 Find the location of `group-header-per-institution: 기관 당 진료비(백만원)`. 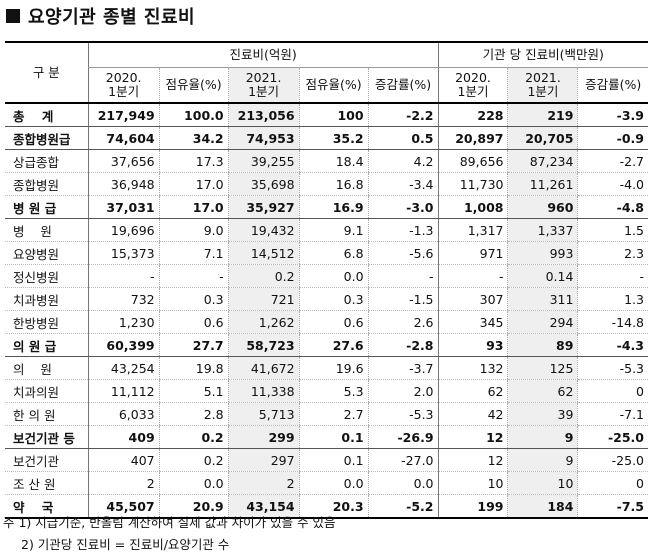

group-header-per-institution: 기관 당 진료비(백만원) is located at coordinates (542, 55).